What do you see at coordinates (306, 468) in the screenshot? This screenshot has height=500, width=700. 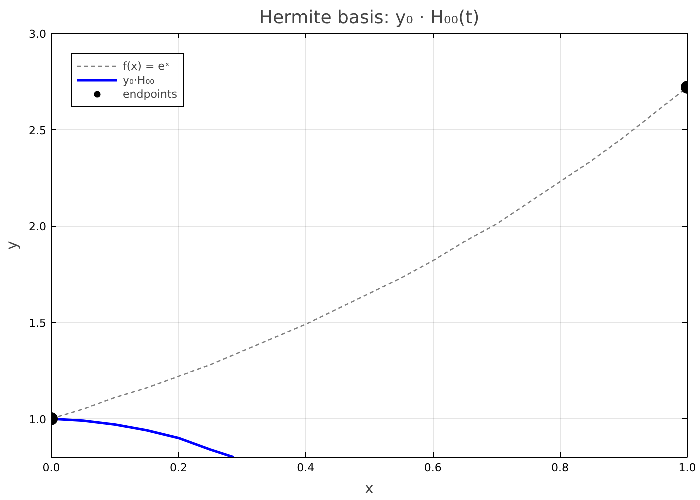 I see `x-tick-label: 0.4` at bounding box center [306, 468].